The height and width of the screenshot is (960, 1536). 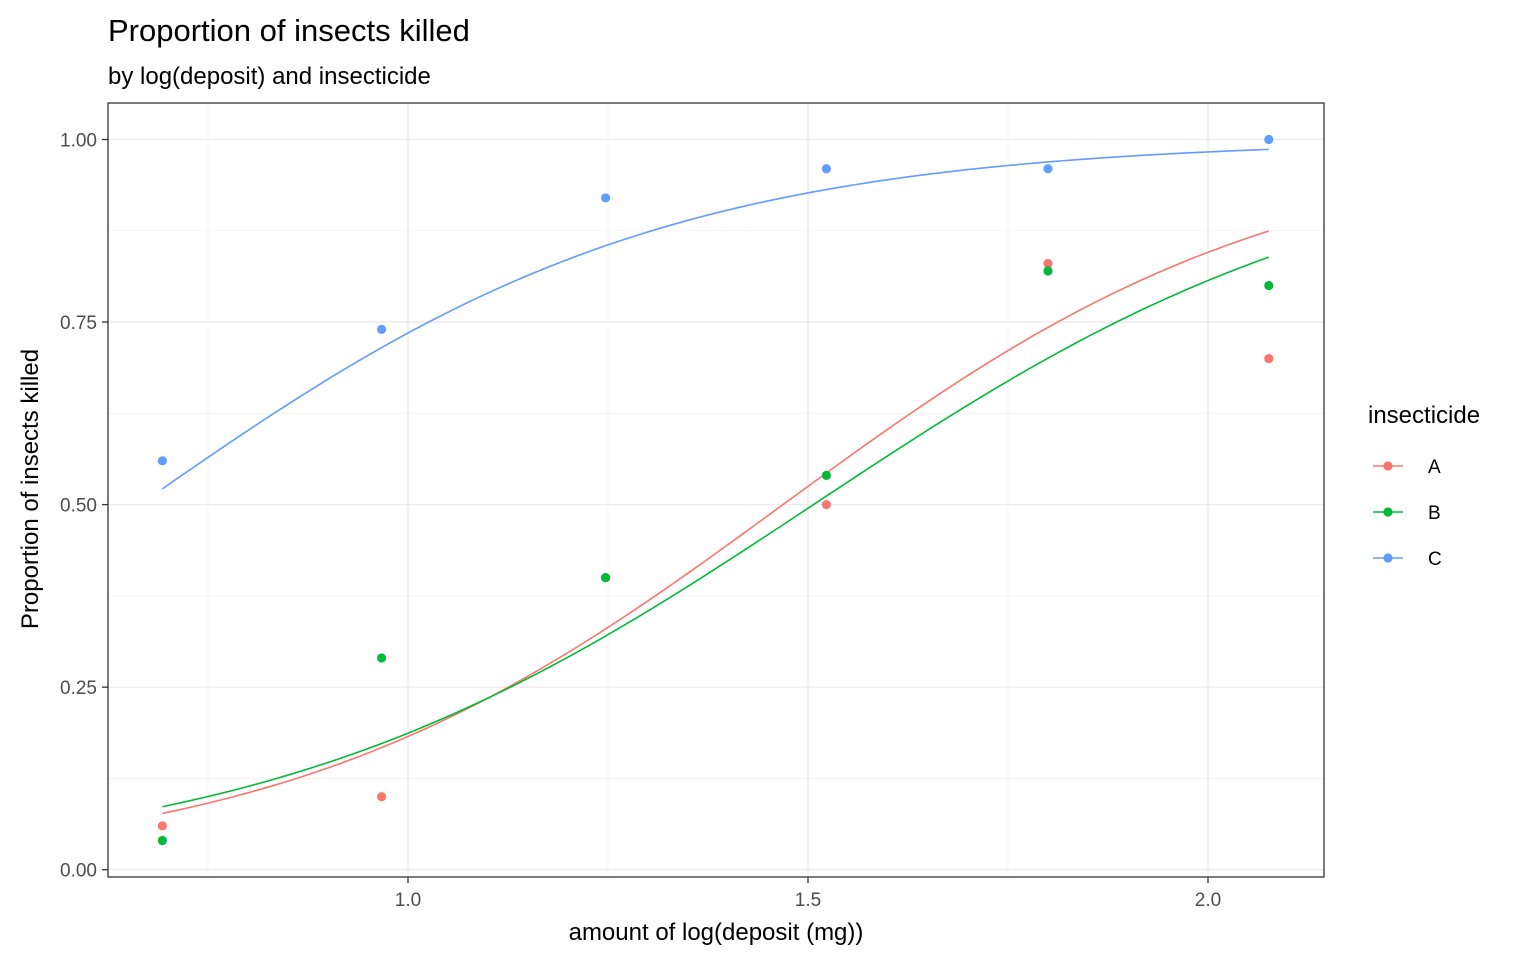 I want to click on chart-subtitle: by log(deposit) and insecticide, so click(x=269, y=76).